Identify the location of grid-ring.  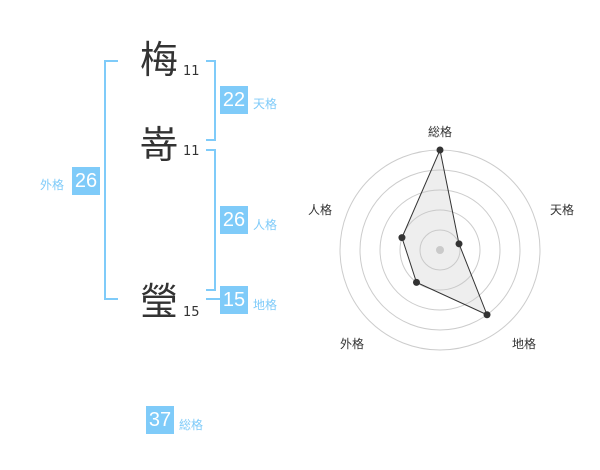
(440, 250).